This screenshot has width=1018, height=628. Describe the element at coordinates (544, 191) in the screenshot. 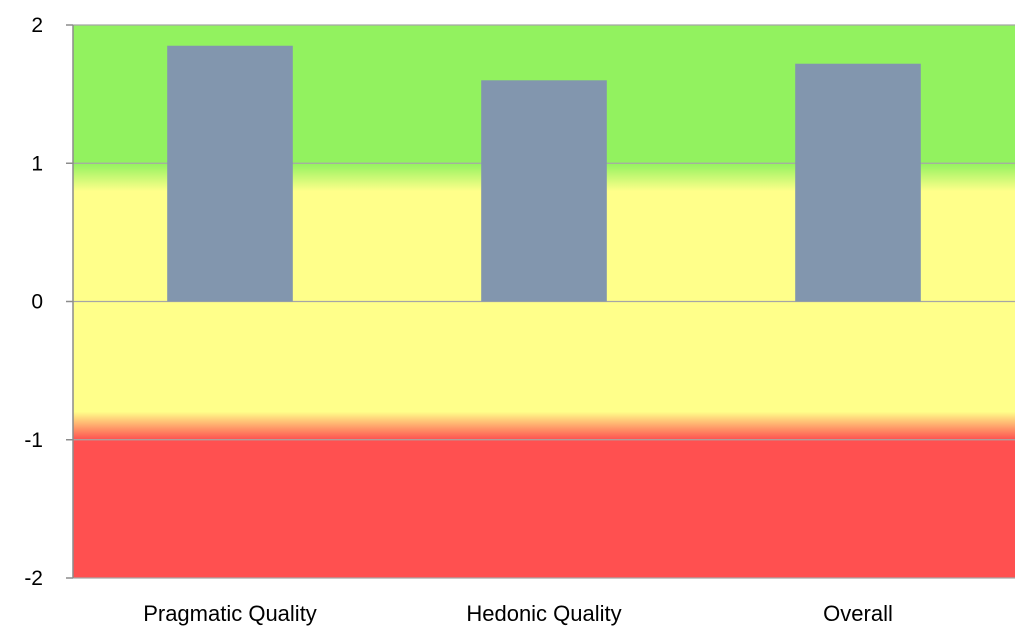

I see `bar-hedonic-quality` at that location.